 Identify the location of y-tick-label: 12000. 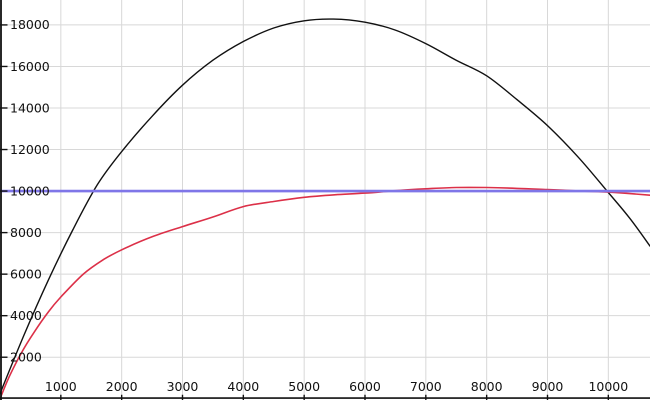
(30, 149).